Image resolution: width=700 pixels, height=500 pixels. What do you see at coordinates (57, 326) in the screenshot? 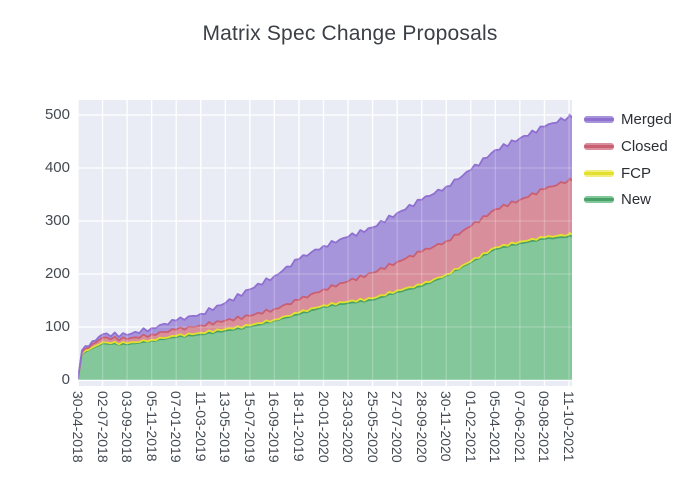
I see `y-tick-label: 100` at bounding box center [57, 326].